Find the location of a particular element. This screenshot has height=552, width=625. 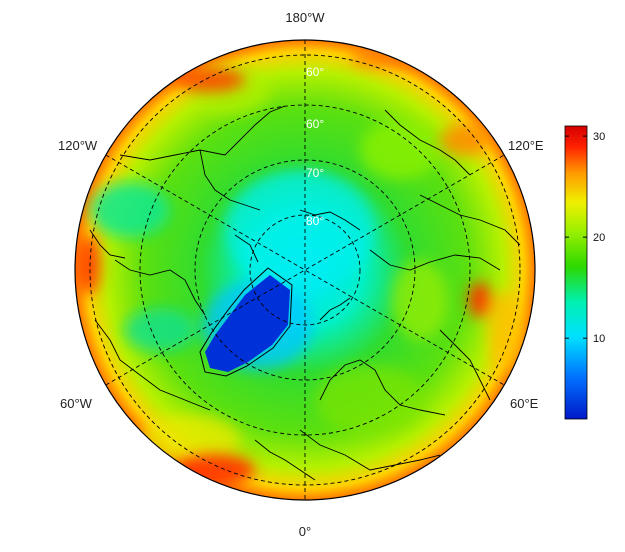

lon-label-top: 180°W is located at coordinates (305, 17).